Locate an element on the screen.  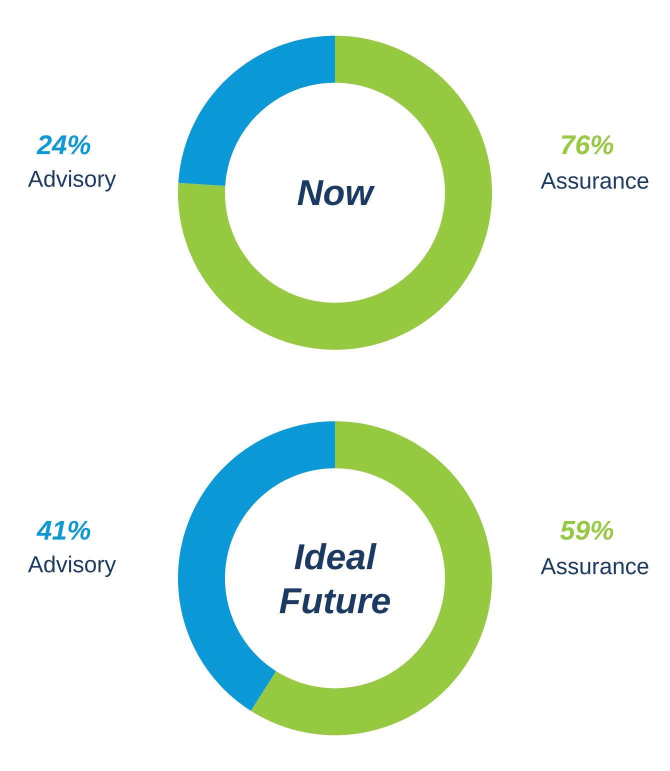
data-label: 59% is located at coordinates (587, 530).